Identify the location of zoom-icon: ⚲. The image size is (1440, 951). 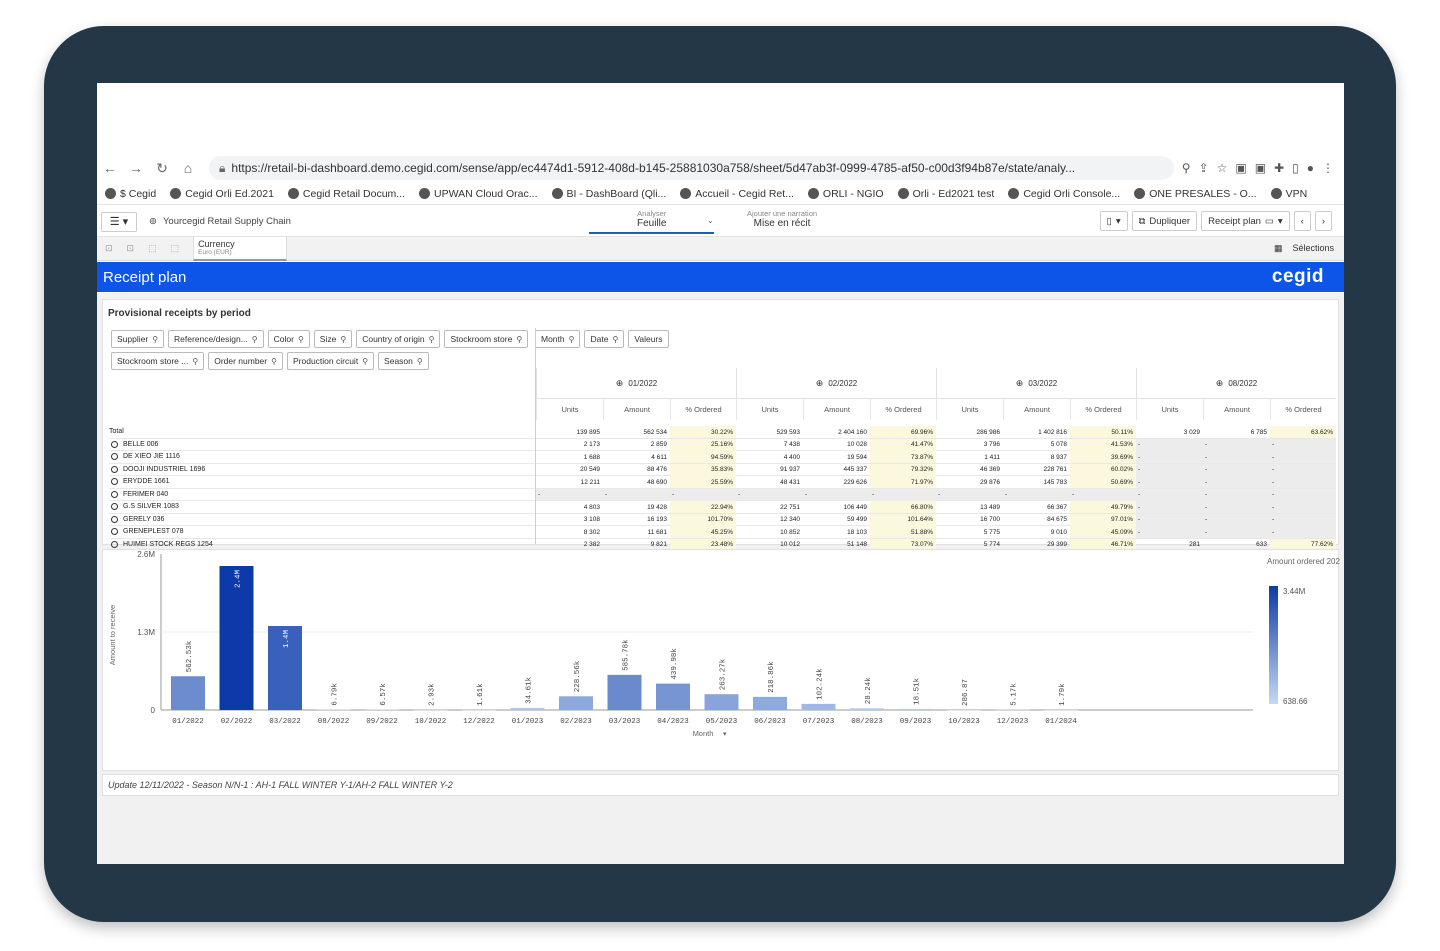
(1186, 168).